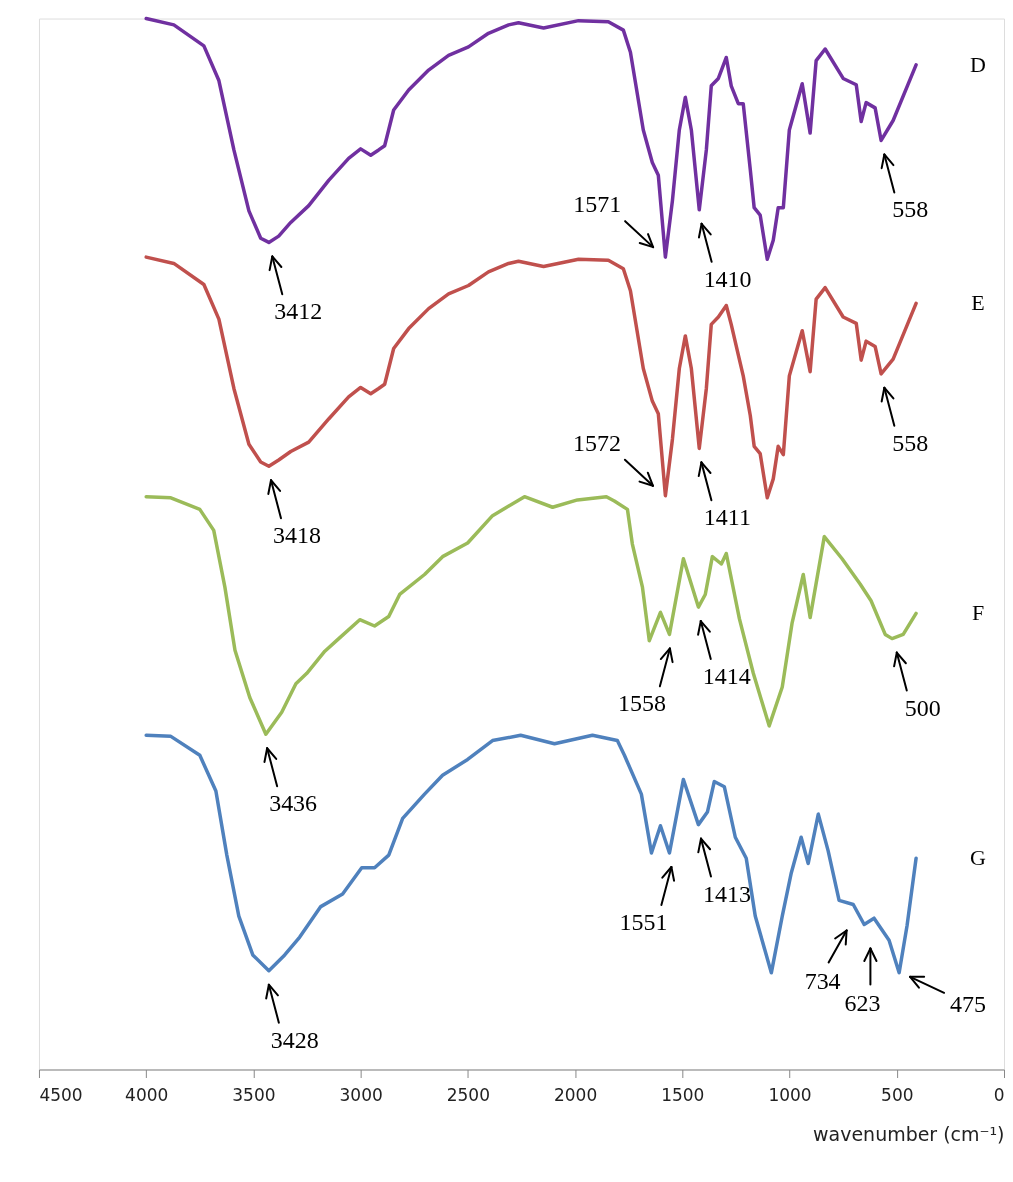 The image size is (1013, 1182). Describe the element at coordinates (297, 535) in the screenshot. I see `annotation: 3418` at that location.